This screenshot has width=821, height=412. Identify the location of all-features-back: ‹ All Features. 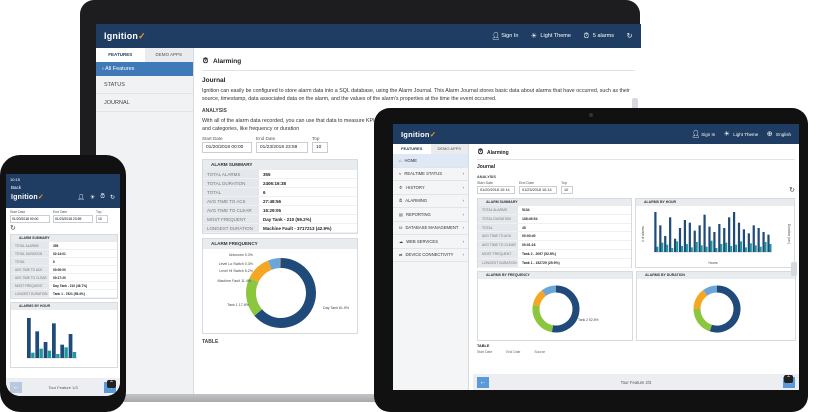
(144, 69).